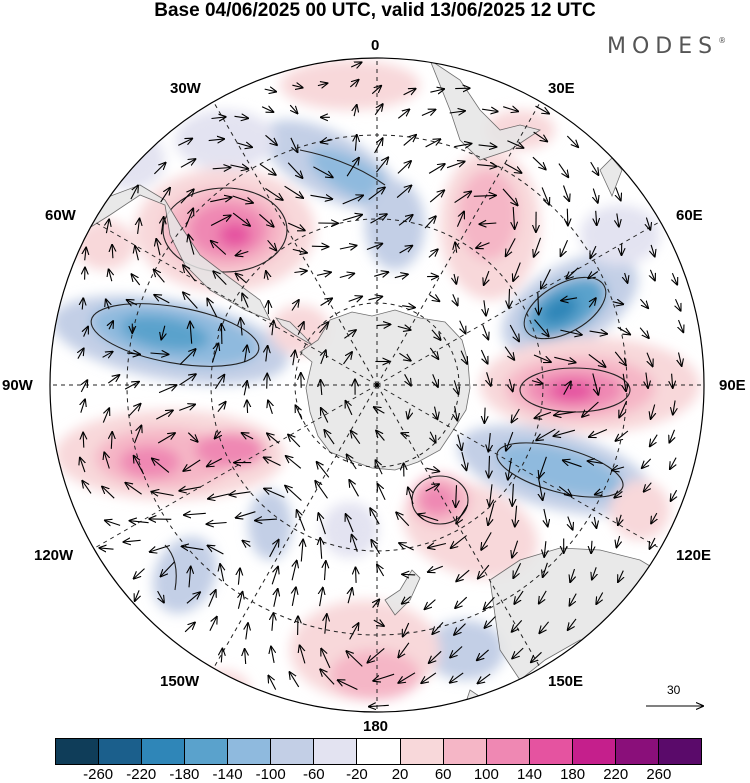 The image size is (750, 783). Describe the element at coordinates (551, 751) in the screenshot. I see `colorbar-segment` at that location.